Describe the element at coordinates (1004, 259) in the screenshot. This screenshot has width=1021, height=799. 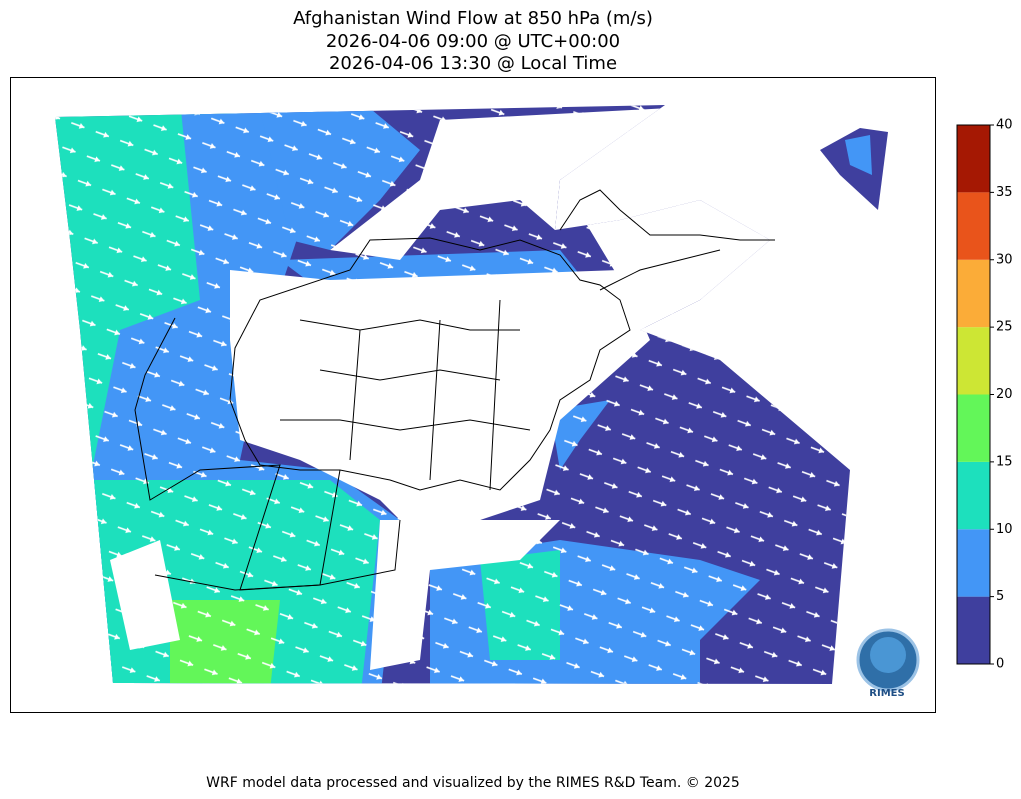
I see `colorbar-tick-label: 30` at that location.